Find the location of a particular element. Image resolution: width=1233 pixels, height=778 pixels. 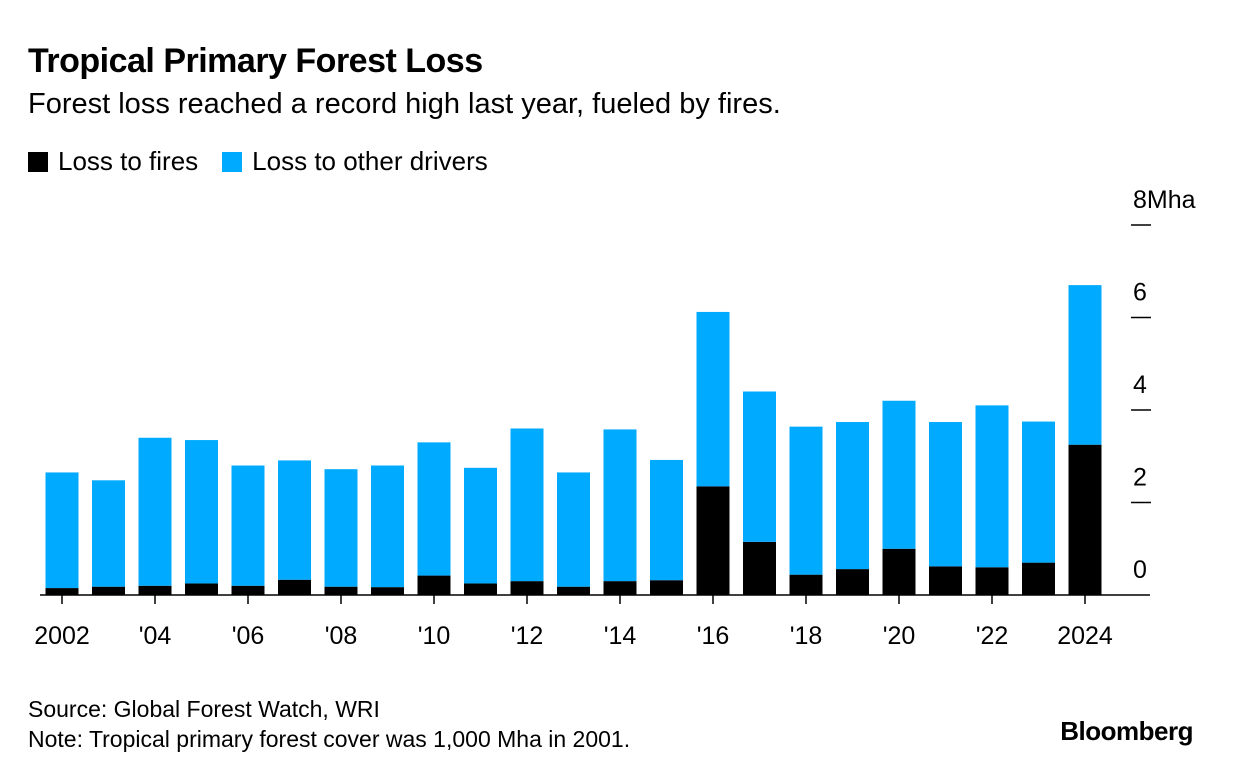

bar-fires-2021 is located at coordinates (945, 580).